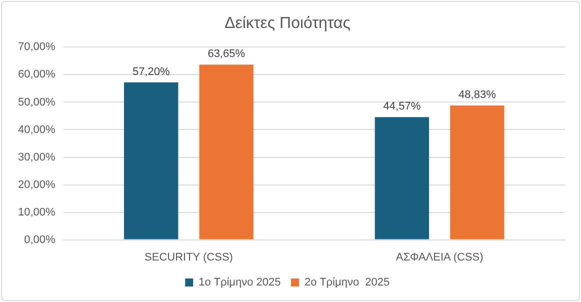 The width and height of the screenshot is (581, 302). Describe the element at coordinates (37, 47) in the screenshot. I see `y-tick-label: 70,00%` at that location.